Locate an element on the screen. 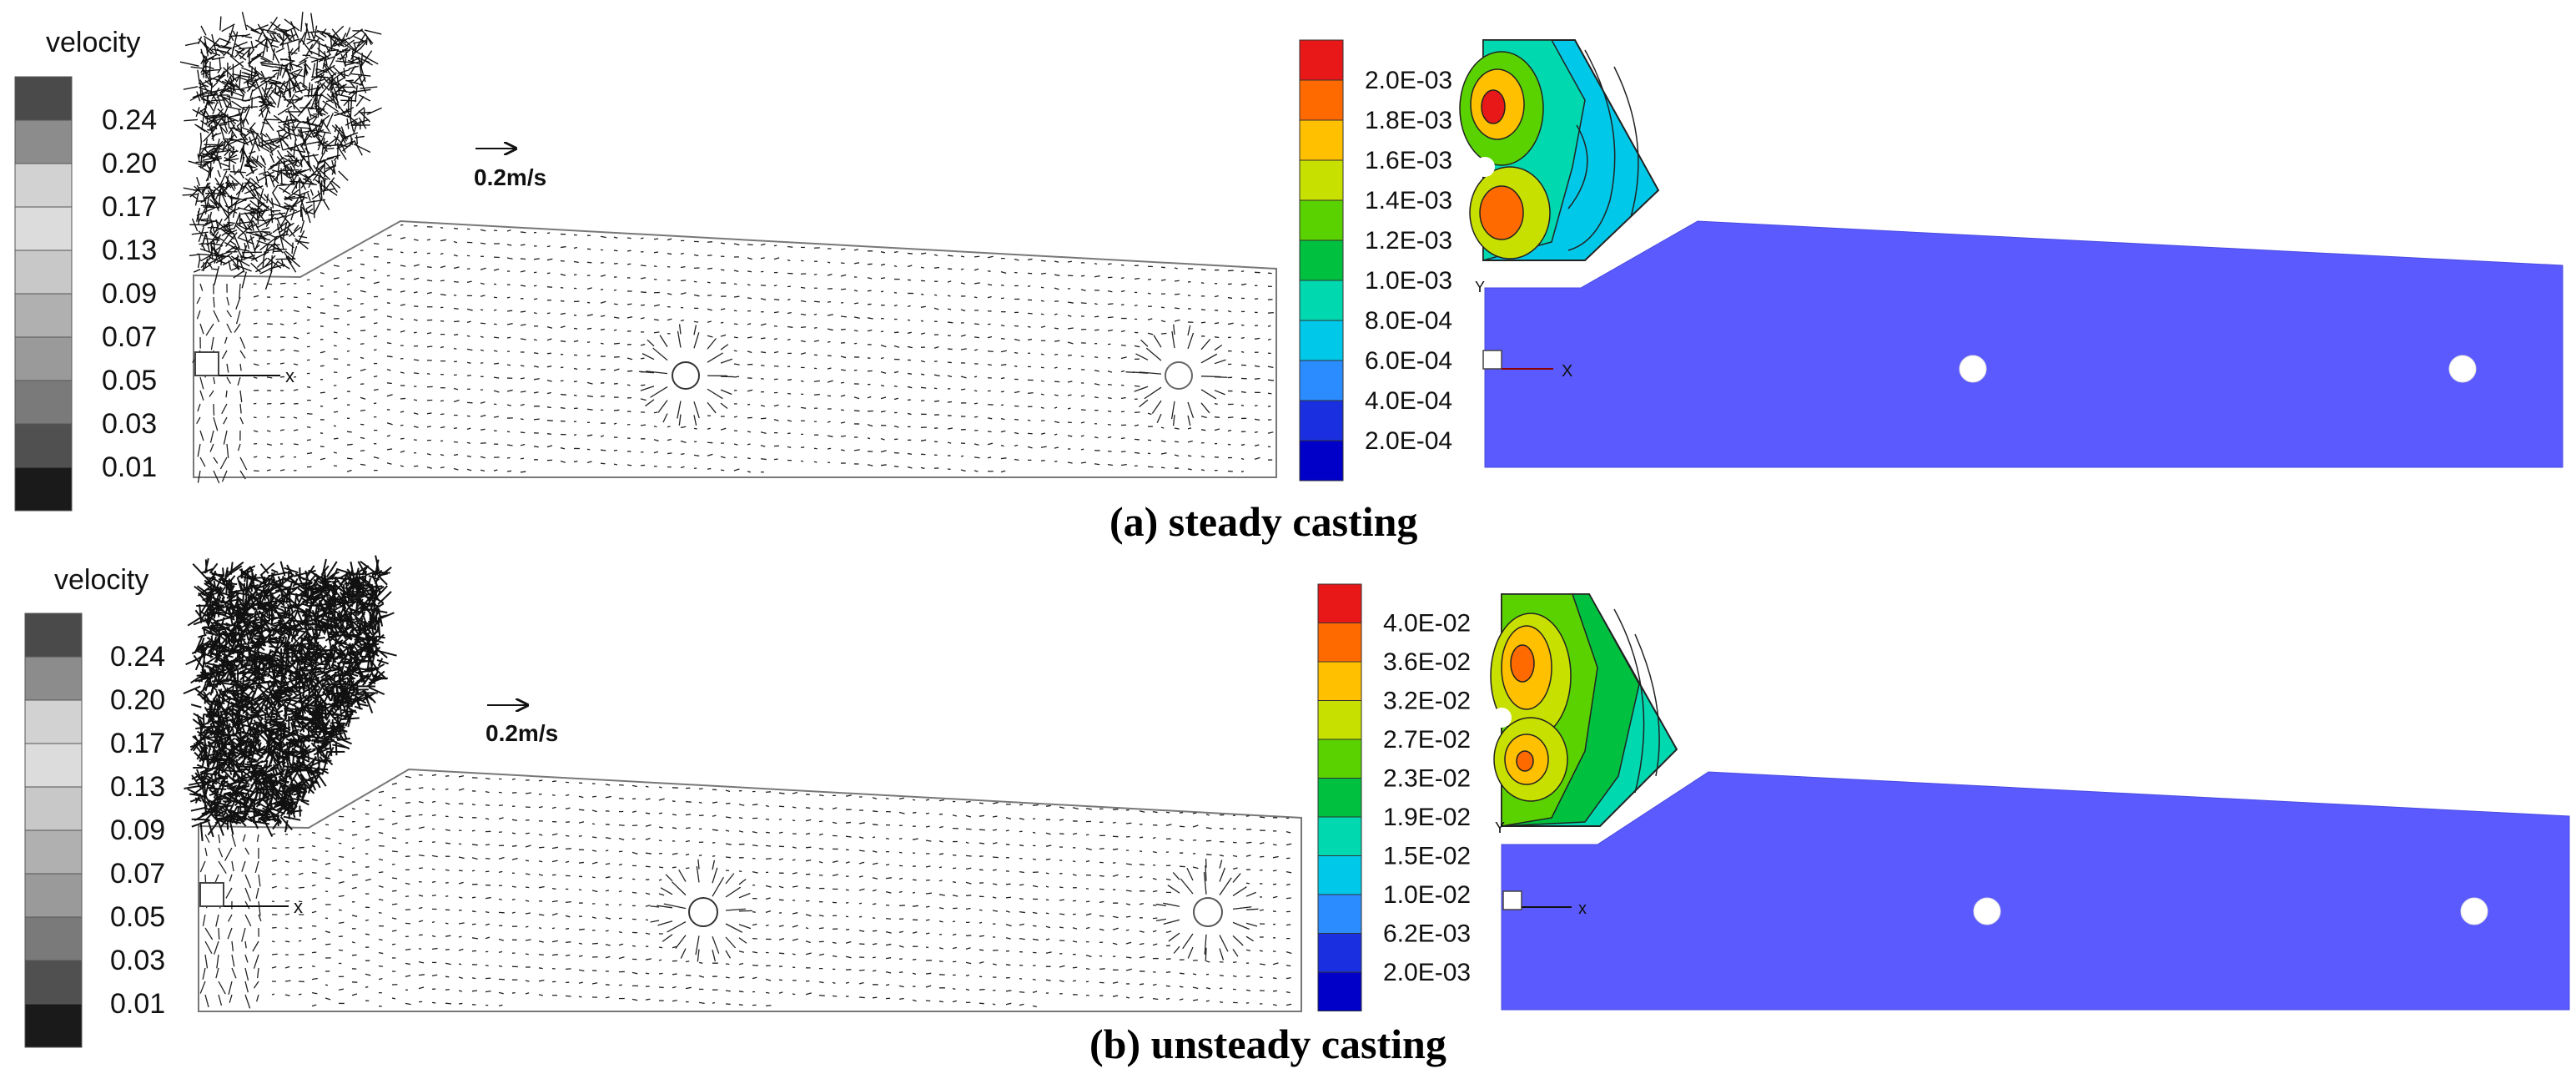 Image resolution: width=2576 pixels, height=1084 pixels. contour-legend-label: 1.9E-02 is located at coordinates (1427, 817).